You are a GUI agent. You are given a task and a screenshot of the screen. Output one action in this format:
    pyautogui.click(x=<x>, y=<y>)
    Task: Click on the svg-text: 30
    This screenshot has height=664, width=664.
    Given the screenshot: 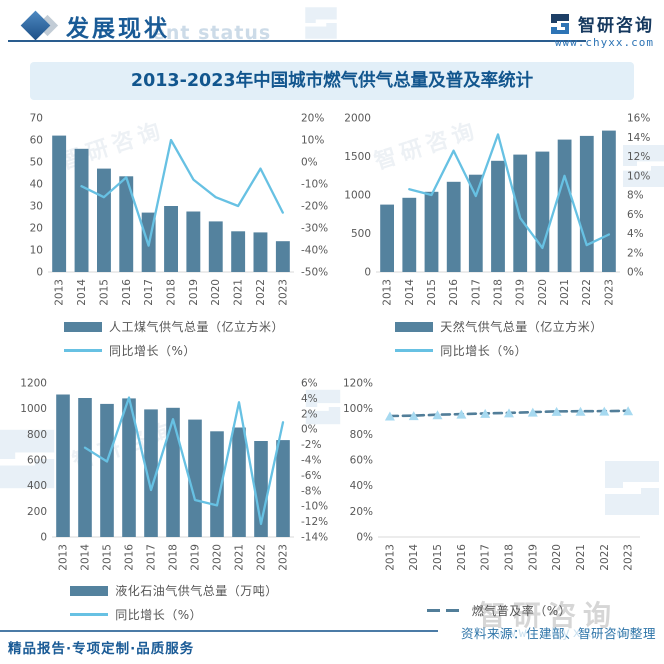 What is the action you would take?
    pyautogui.click(x=36, y=207)
    